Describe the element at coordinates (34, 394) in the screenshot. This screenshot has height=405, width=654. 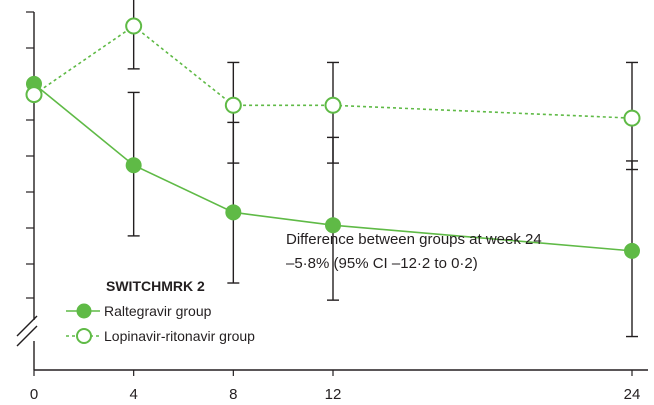
I see `x-tick-label: 0` at that location.